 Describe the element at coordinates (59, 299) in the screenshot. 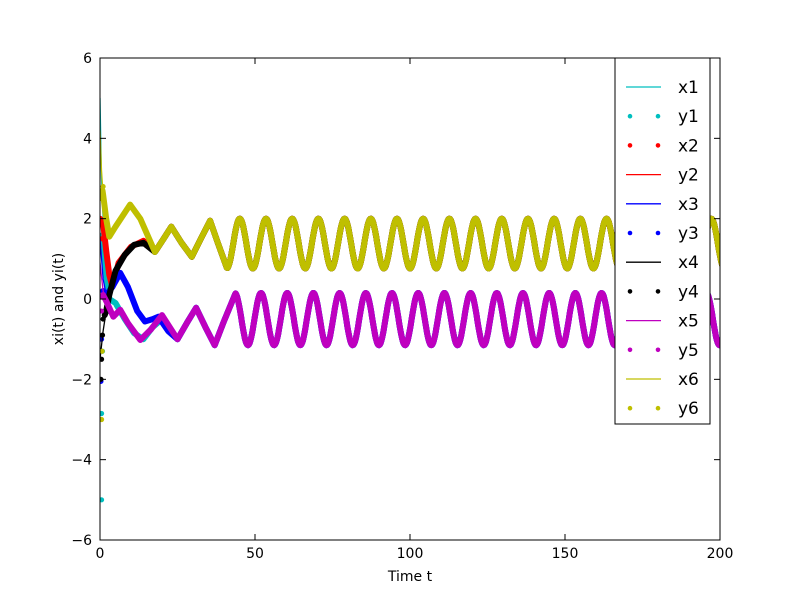

I see `y-axis-label: xi(t) and yi(t)` at that location.